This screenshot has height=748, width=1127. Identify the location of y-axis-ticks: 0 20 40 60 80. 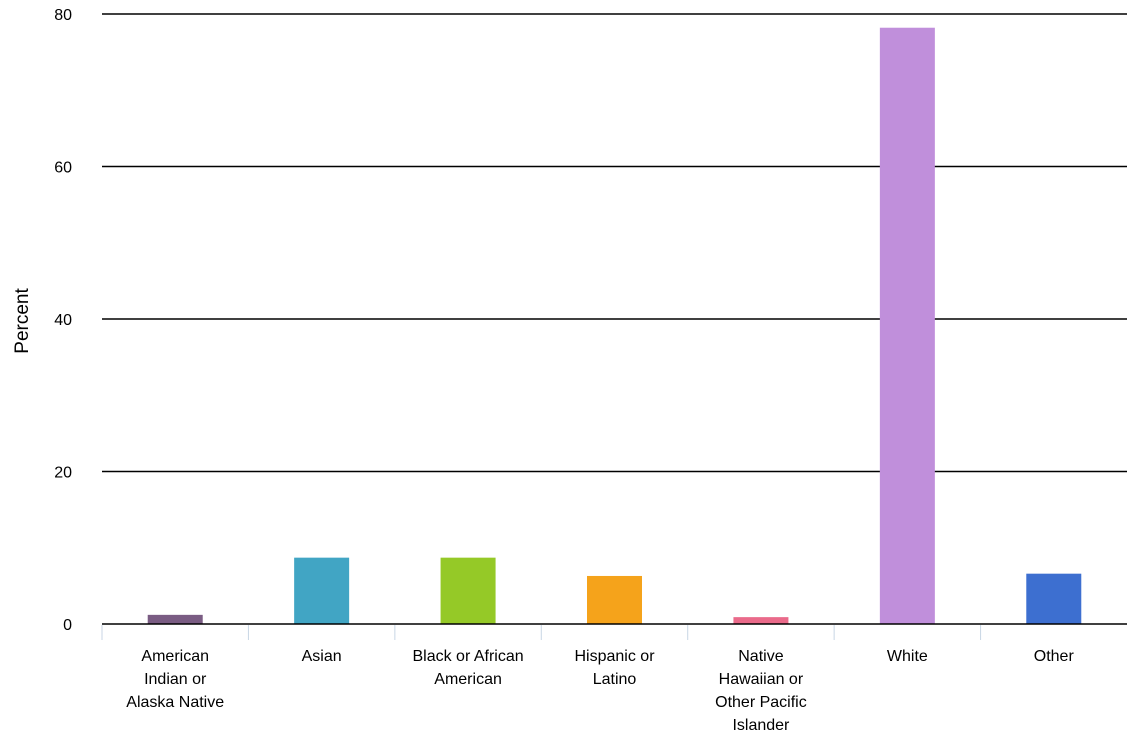
(63, 320).